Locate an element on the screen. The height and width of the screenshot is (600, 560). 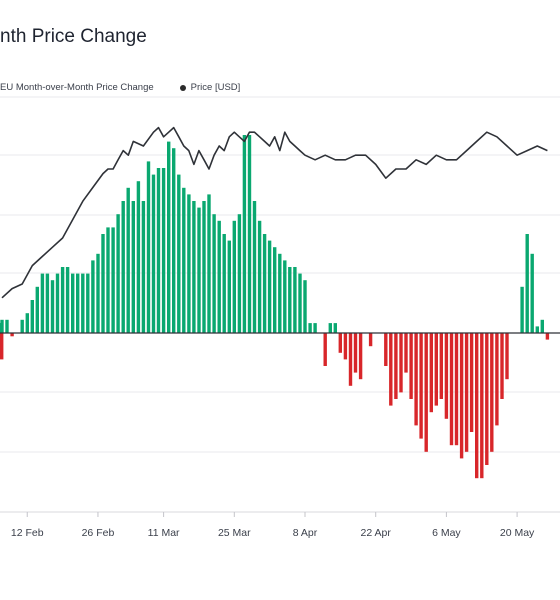
legend-item-price: Price [USD] is located at coordinates (209, 87).